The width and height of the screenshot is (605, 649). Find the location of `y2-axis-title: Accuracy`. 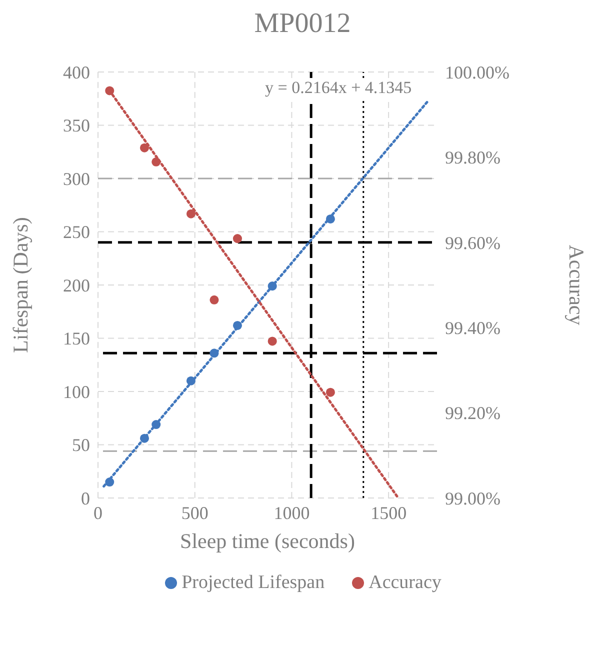

y2-axis-title: Accuracy is located at coordinates (576, 285).